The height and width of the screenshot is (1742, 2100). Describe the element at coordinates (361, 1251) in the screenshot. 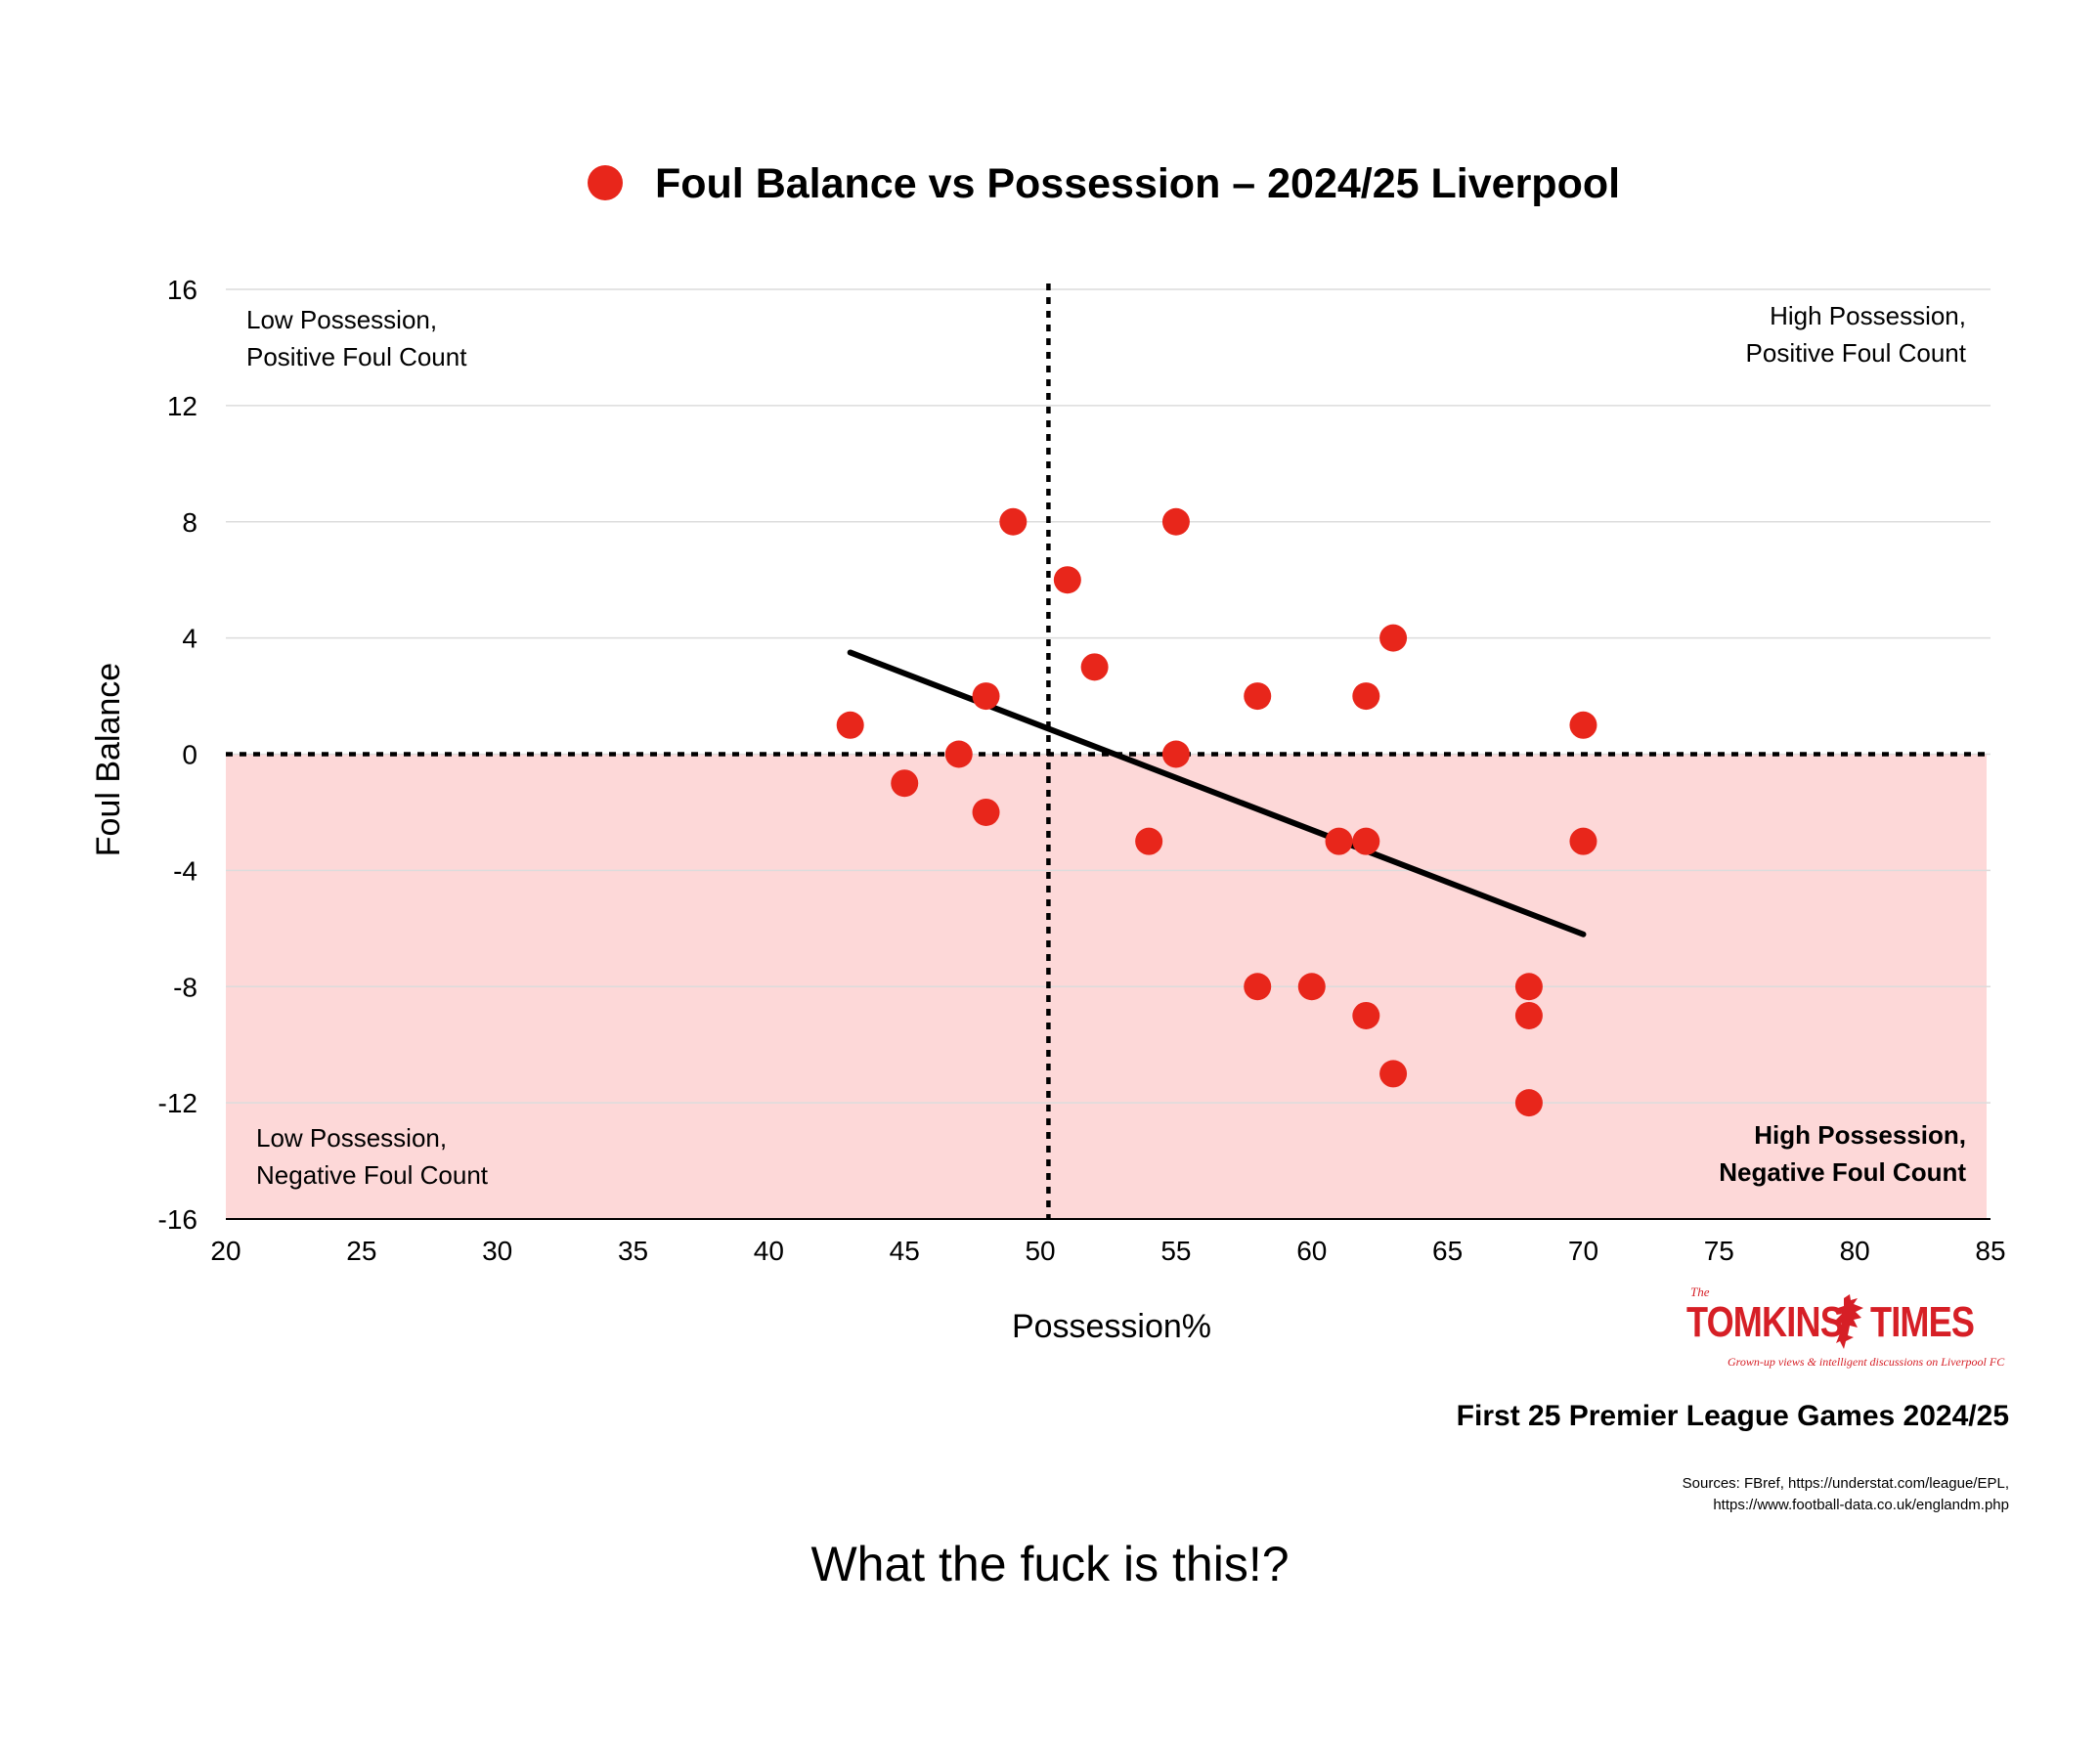

I see `x-tick-label: 25` at that location.